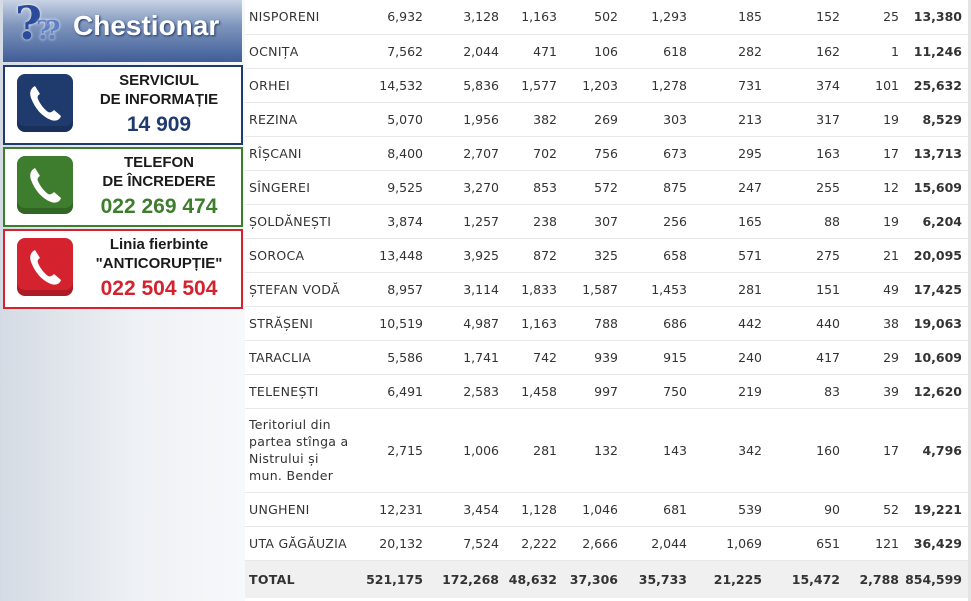 The width and height of the screenshot is (971, 601). What do you see at coordinates (658, 391) in the screenshot?
I see `value-cell: 750` at bounding box center [658, 391].